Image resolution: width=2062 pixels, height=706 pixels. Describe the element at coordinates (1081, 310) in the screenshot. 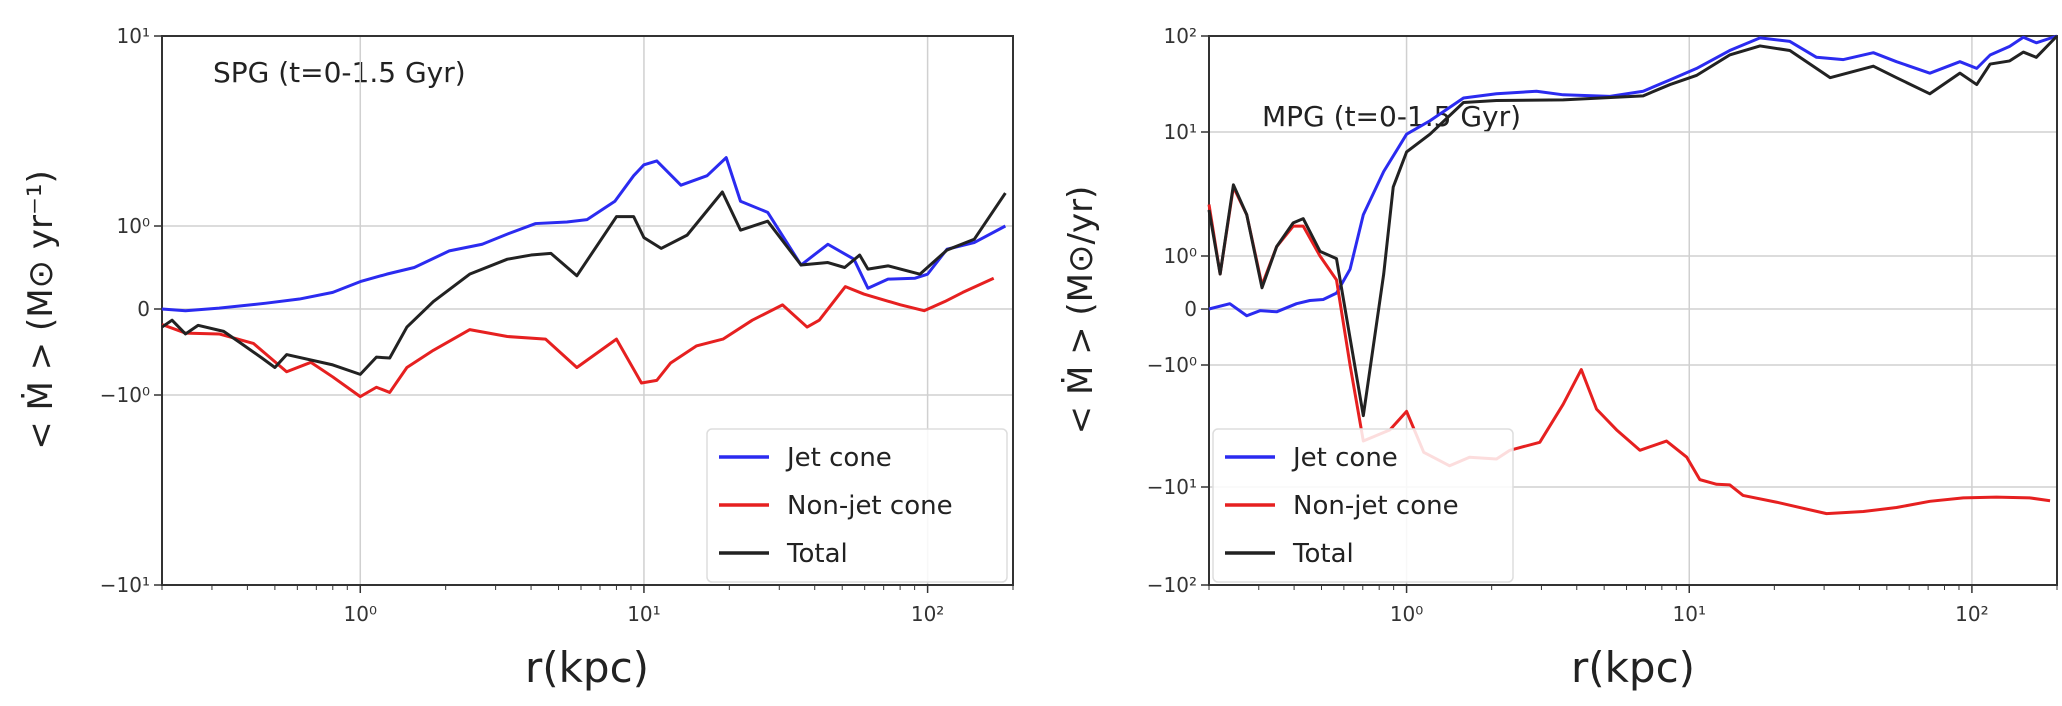

I see `y-axis-label: < Ṁ > (M⊙/yr)` at that location.